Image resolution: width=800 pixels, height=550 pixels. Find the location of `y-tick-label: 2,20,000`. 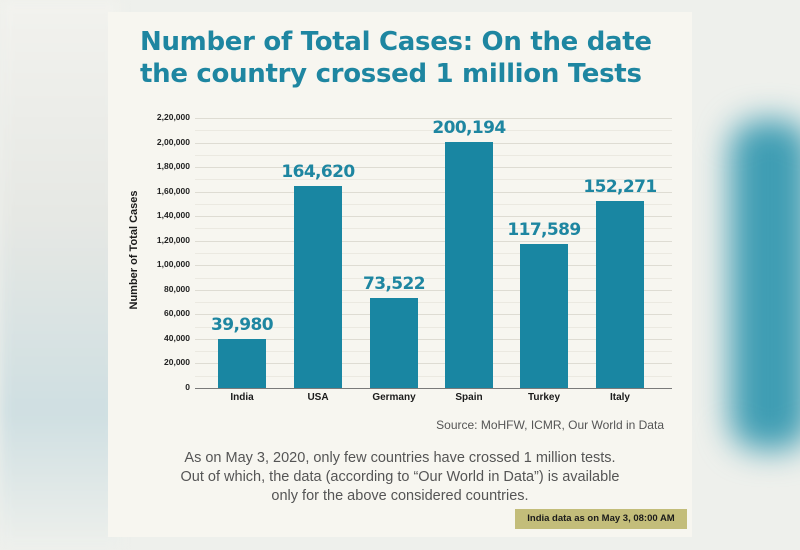

y-tick-label: 2,20,000 is located at coordinates (173, 117).